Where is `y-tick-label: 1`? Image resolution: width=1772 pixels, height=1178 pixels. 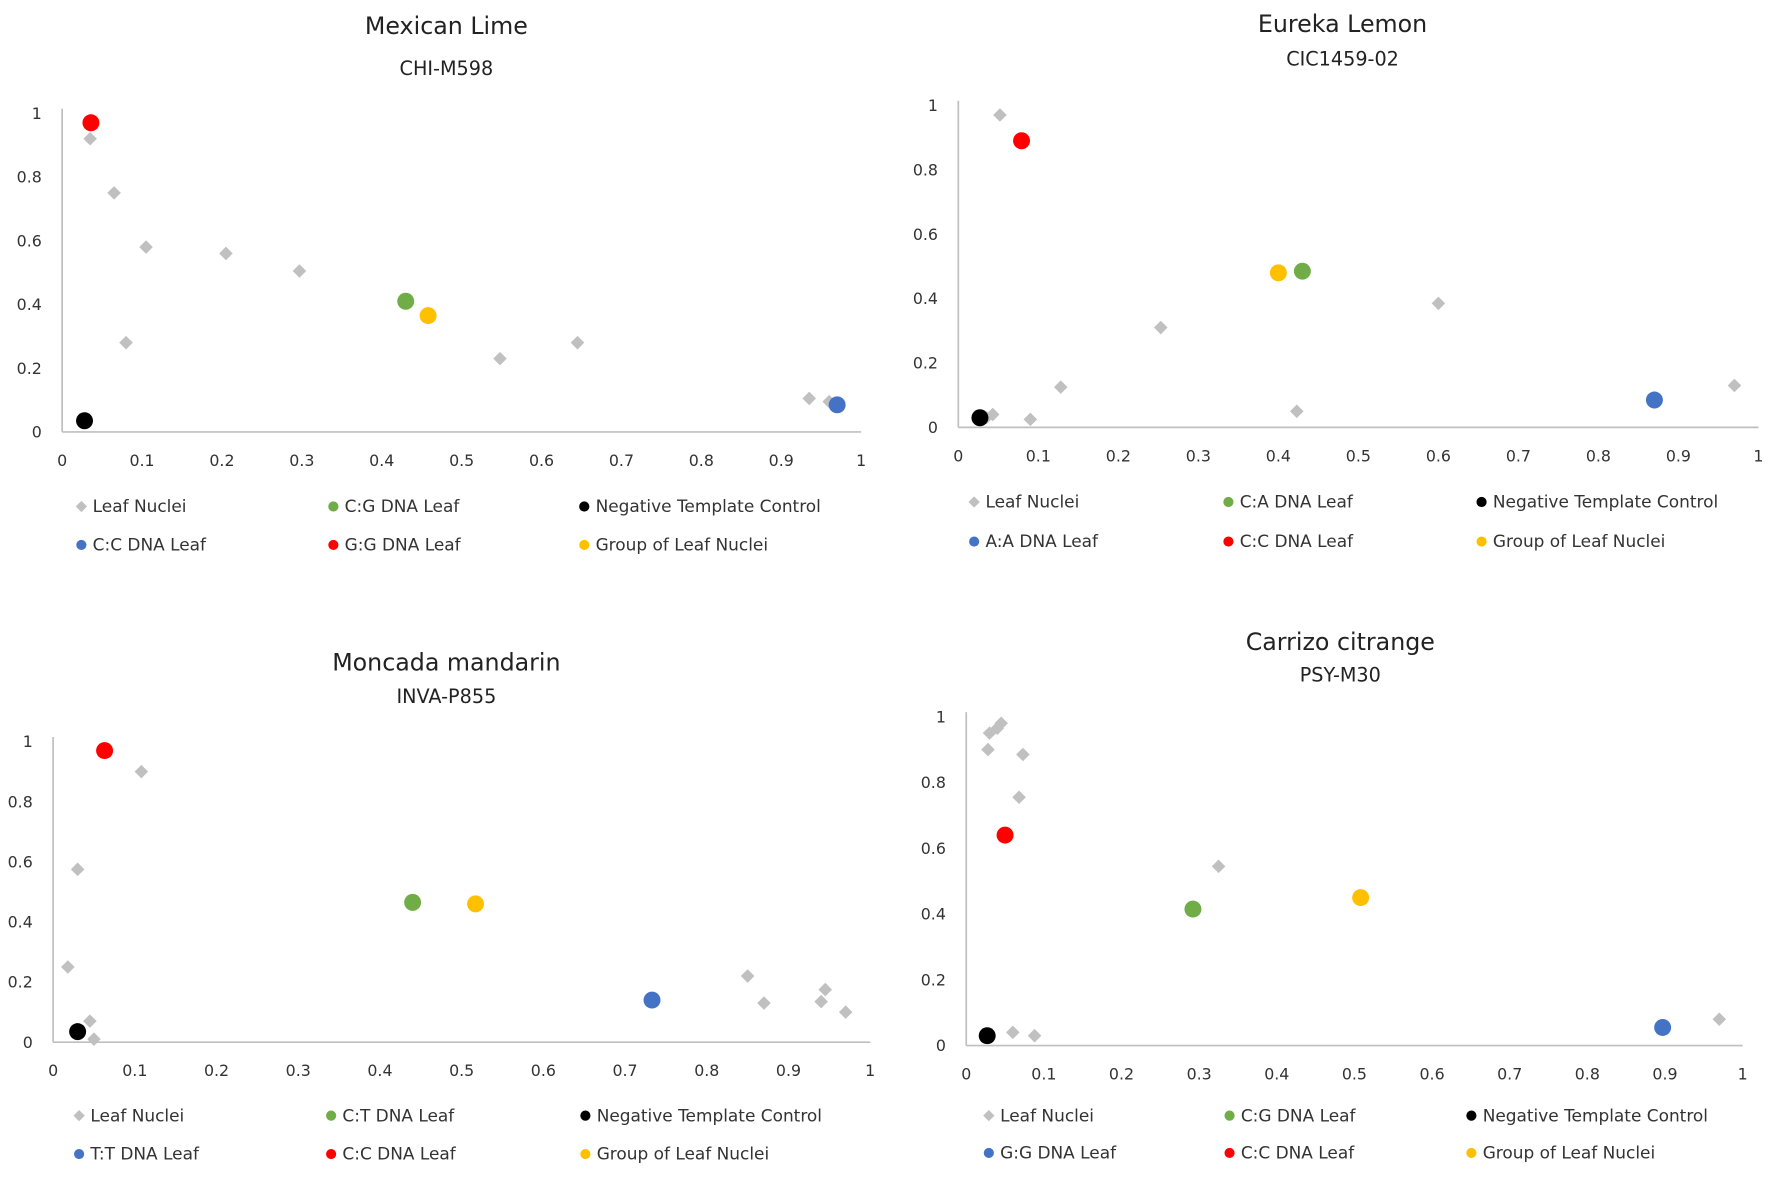
y-tick-label: 1 is located at coordinates (933, 105).